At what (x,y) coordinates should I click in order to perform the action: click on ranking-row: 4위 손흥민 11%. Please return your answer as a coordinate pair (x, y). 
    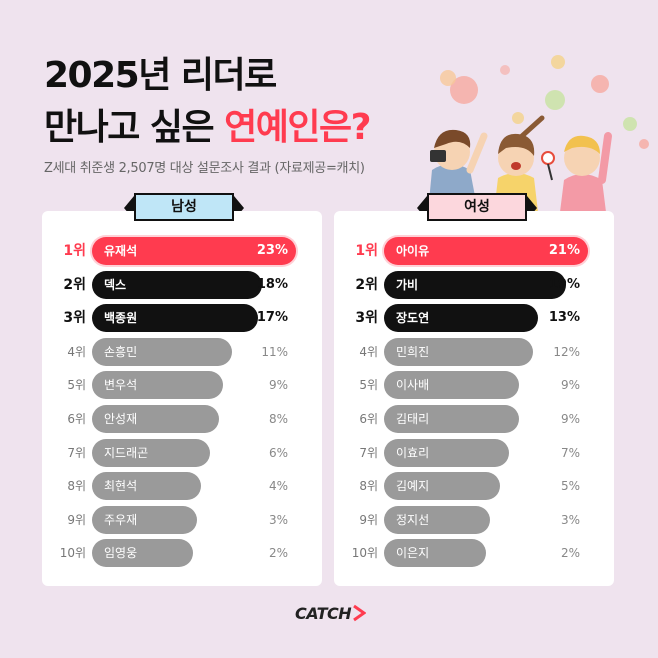
    Looking at the image, I should click on (182, 351).